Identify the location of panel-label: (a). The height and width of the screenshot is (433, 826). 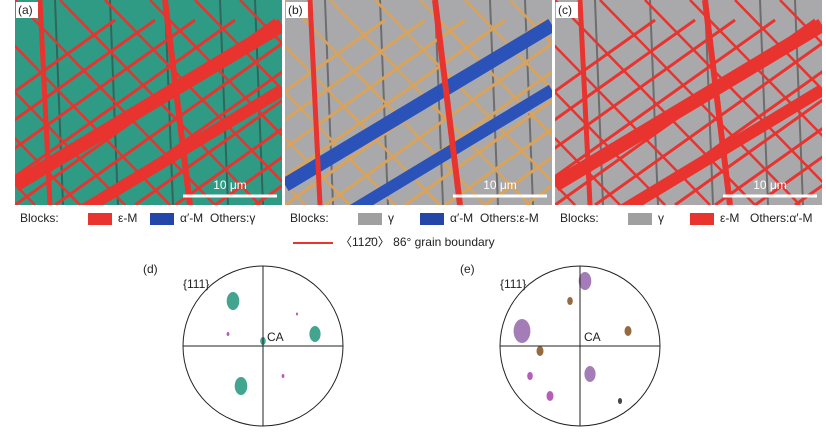
(25, 10).